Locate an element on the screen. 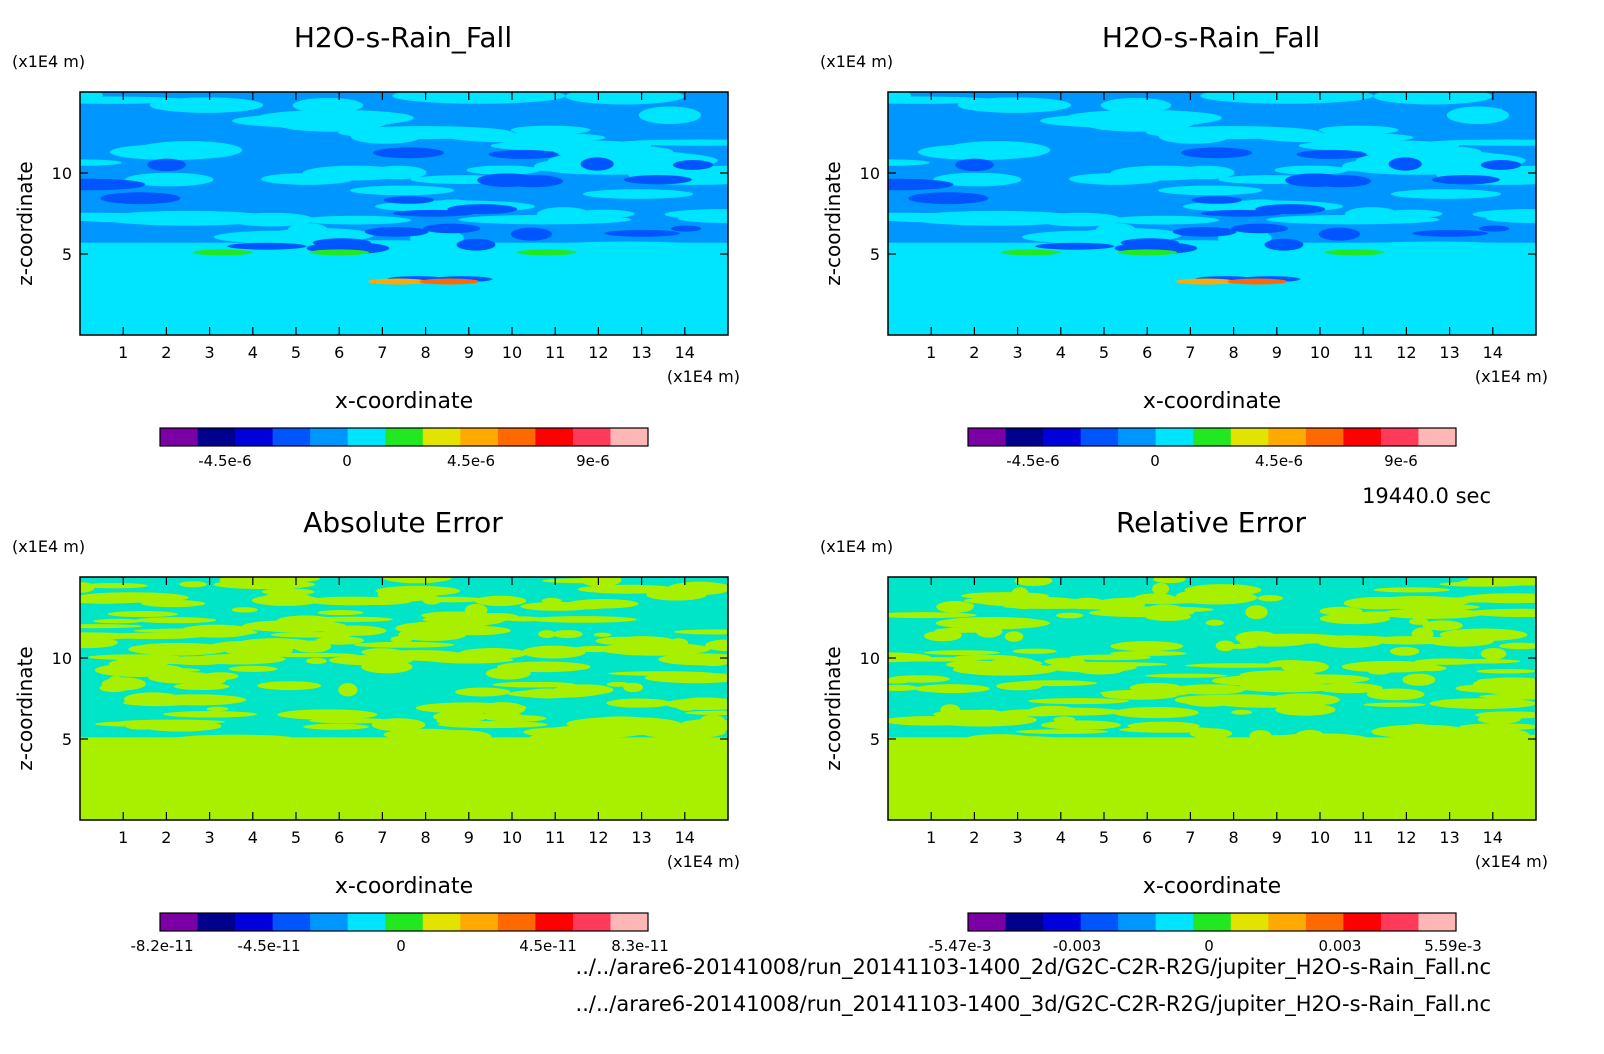 Image resolution: width=1604 pixels, height=1054 pixels. x-tick-label: 1 is located at coordinates (931, 352).